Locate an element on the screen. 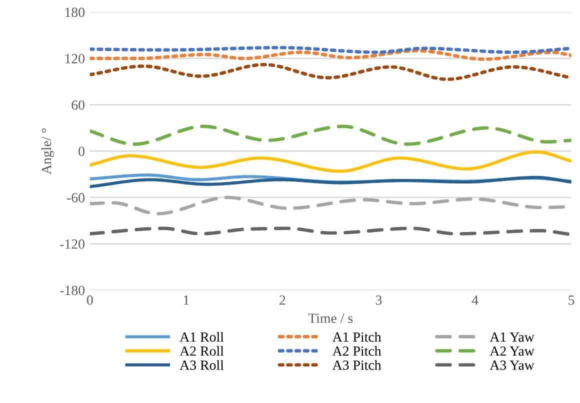 The image size is (580, 403). legend-label: A1 Pitch is located at coordinates (357, 337).